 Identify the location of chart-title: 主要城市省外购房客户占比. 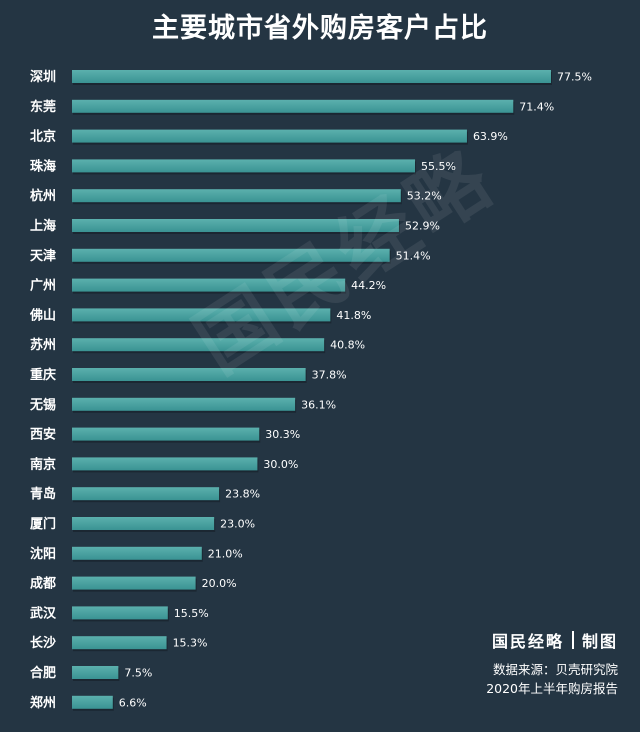
(320, 28).